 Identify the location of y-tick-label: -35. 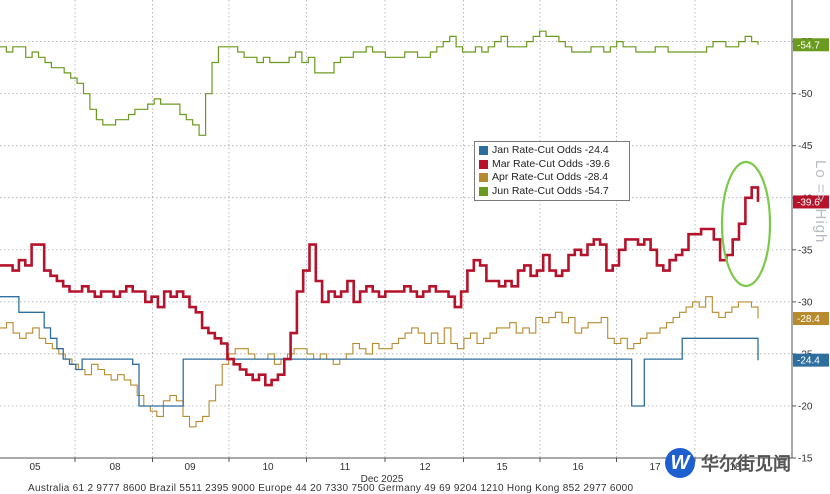
(805, 250).